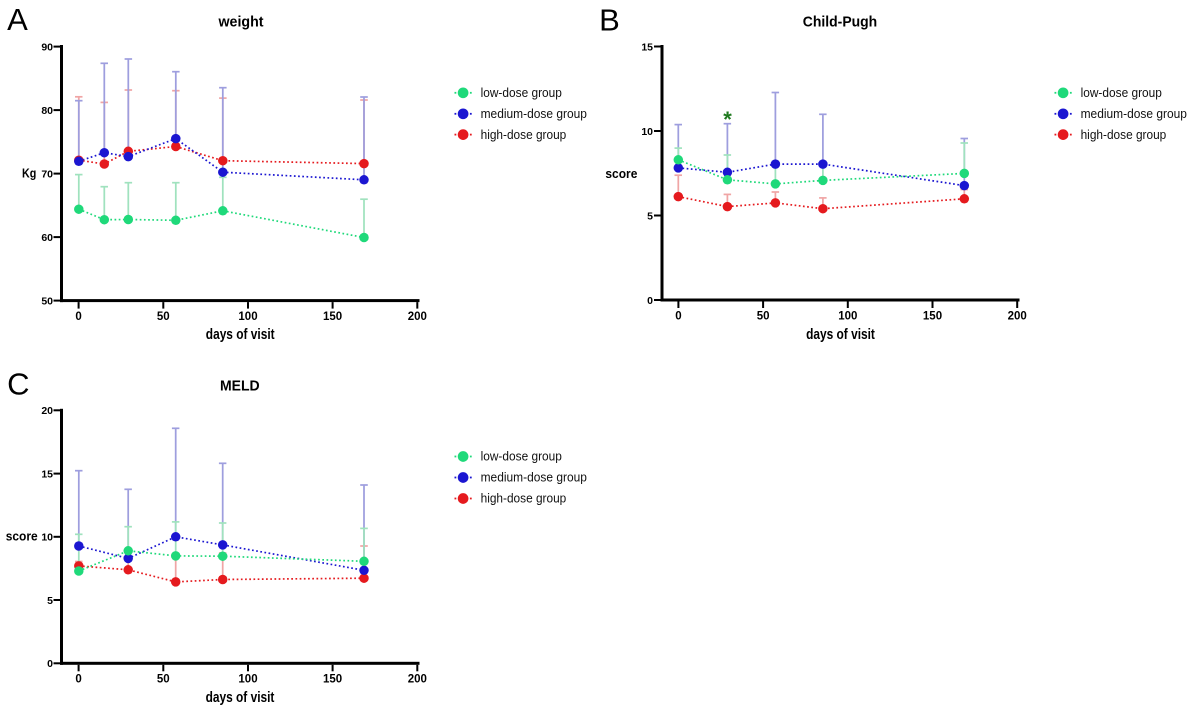 The height and width of the screenshot is (726, 1200). I want to click on svg-text: 70, so click(47, 174).